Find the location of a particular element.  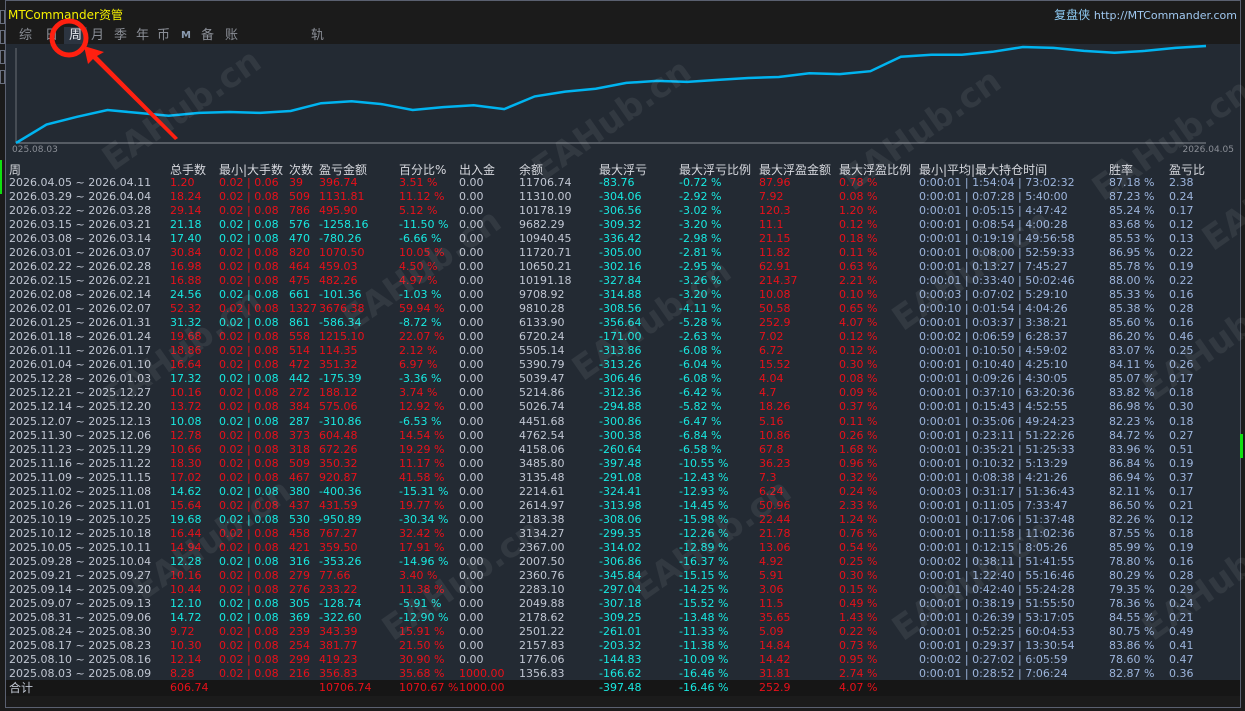

tab-0: 综 is located at coordinates (26, 35).